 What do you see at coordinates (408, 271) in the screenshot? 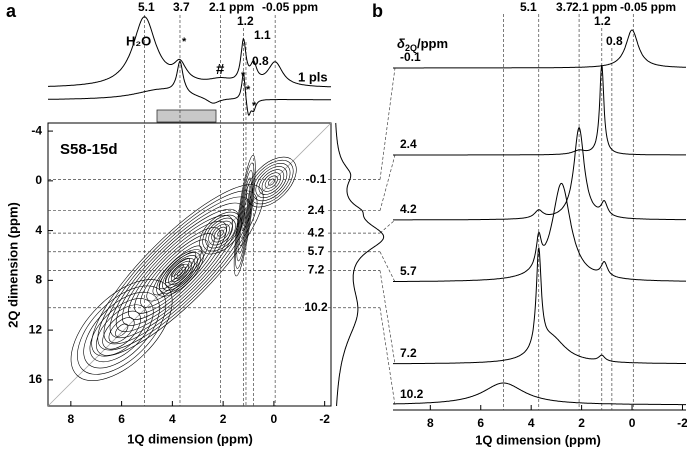
I see `slice-label: 5.7` at bounding box center [408, 271].